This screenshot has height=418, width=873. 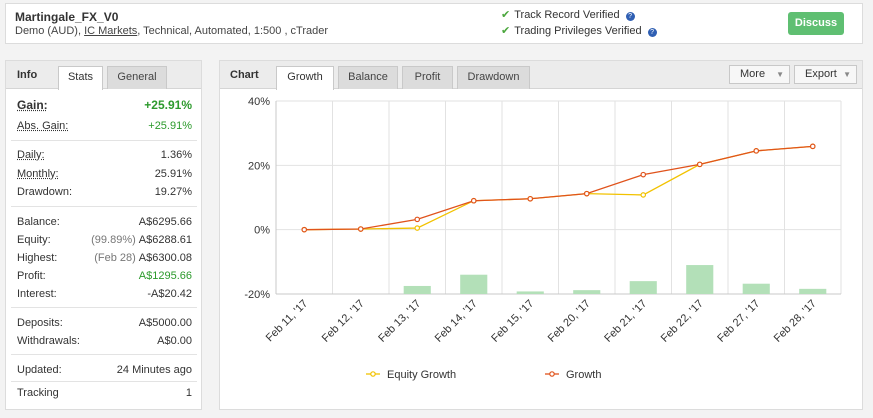 What do you see at coordinates (32, 105) in the screenshot?
I see `gain-label: Gain:` at bounding box center [32, 105].